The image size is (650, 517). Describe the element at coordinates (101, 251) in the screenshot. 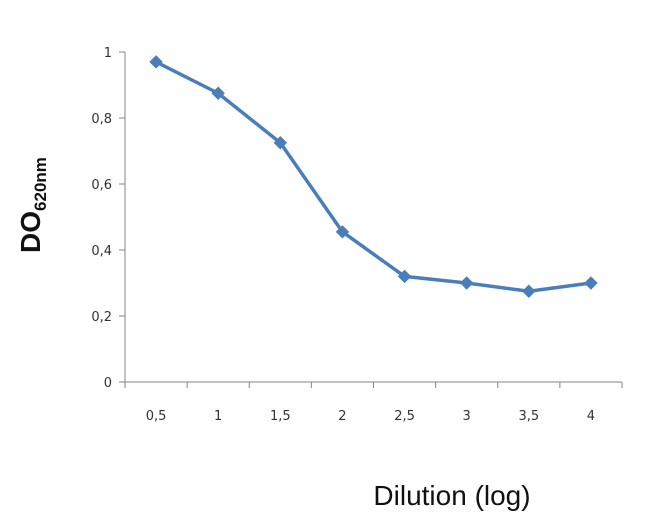

I see `y-tick-label: 0,4` at that location.